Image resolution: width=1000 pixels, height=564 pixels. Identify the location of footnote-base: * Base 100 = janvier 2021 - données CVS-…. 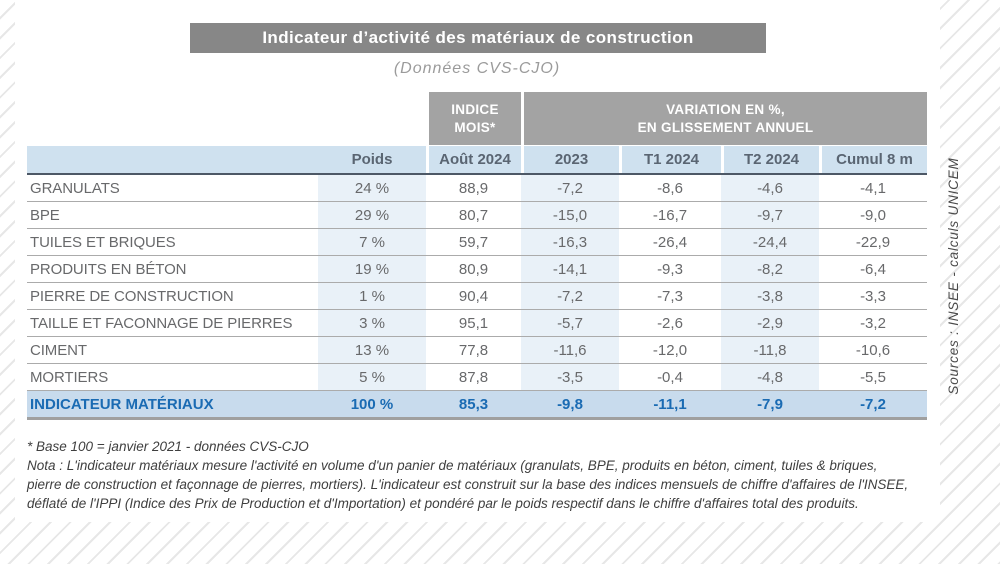
(168, 446).